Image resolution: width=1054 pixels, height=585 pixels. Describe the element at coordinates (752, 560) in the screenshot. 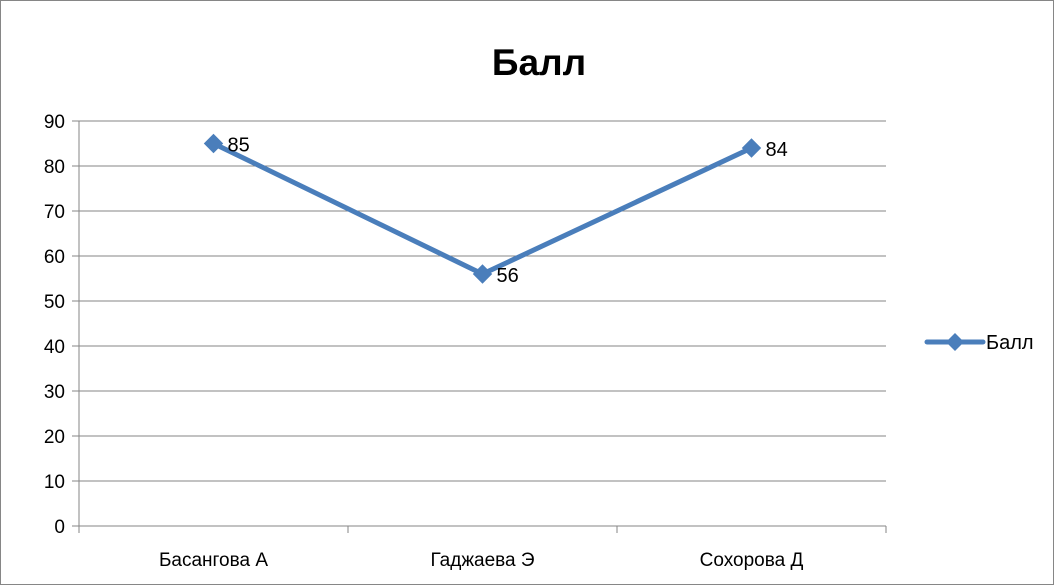

I see `x-tick-label: Сохорова Д` at that location.